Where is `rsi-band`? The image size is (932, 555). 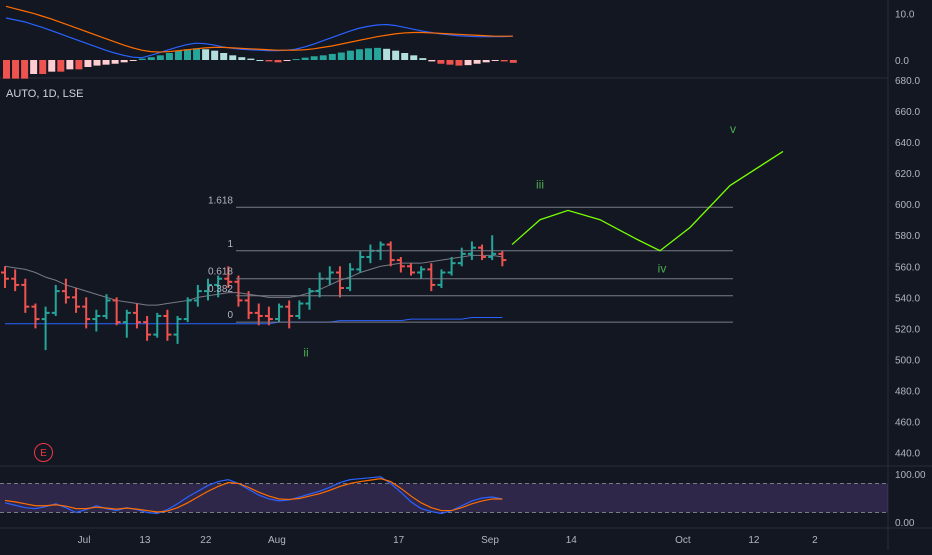 rsi-band is located at coordinates (444, 498).